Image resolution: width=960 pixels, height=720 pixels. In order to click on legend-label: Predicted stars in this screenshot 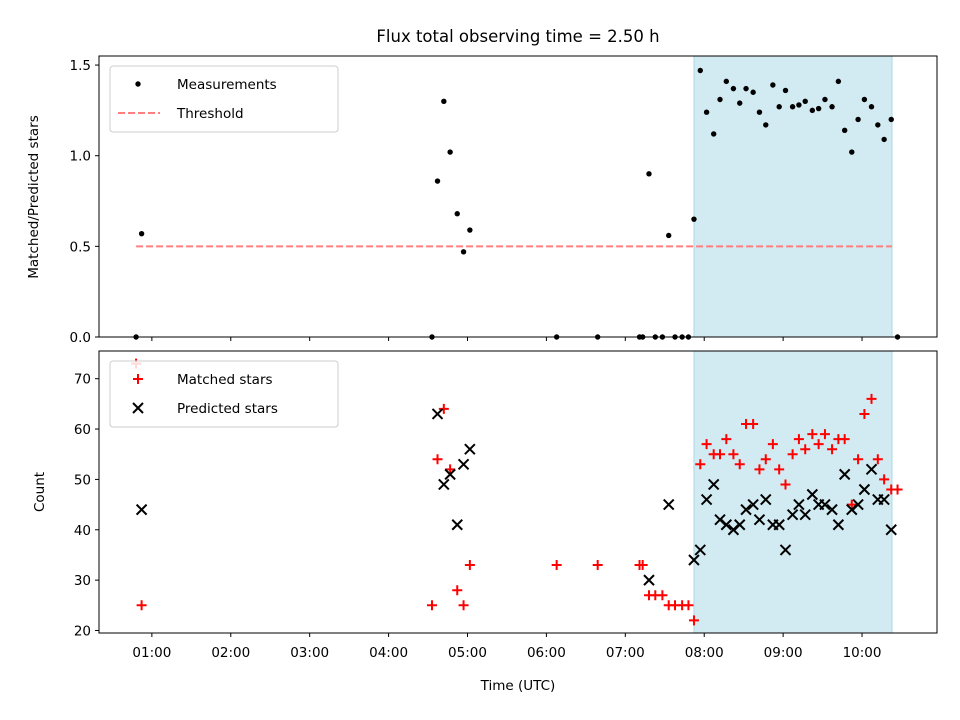, I will do `click(227, 409)`.